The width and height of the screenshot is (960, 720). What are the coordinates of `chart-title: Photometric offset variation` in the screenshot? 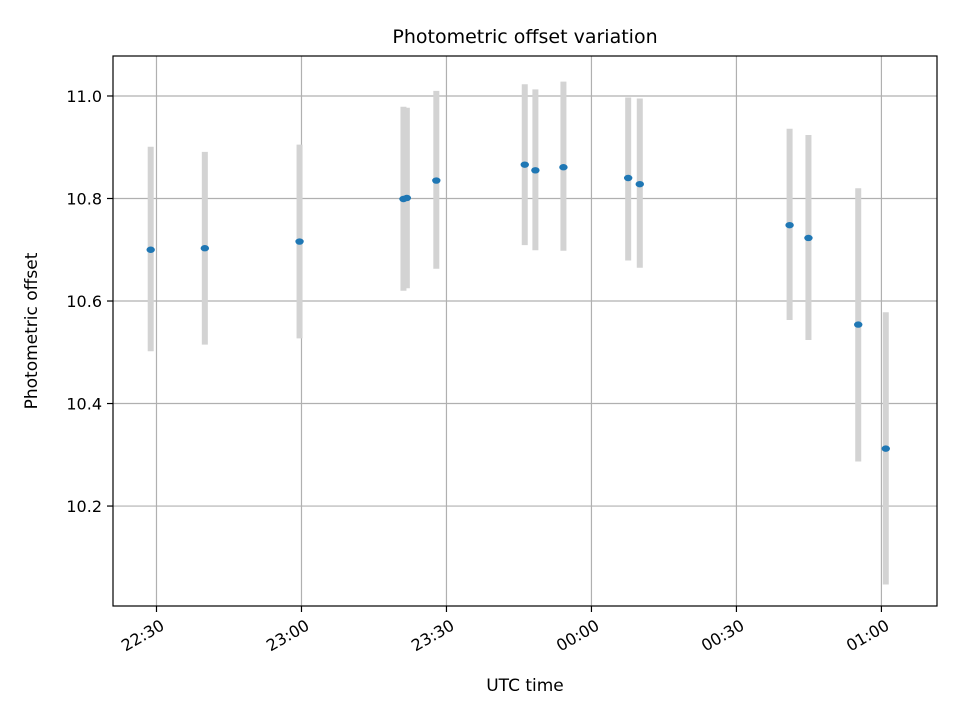 It's located at (524, 37).